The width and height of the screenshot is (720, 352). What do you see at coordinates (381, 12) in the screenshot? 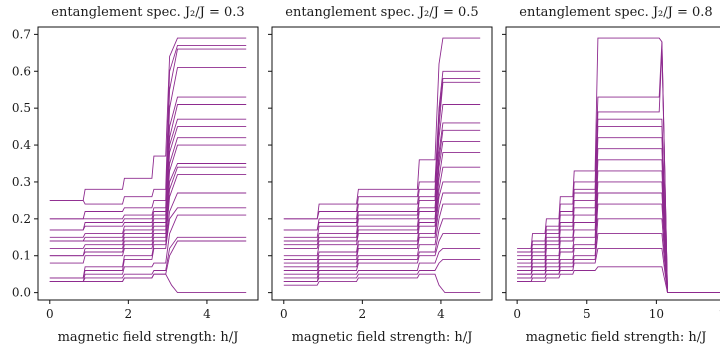
I see `panel-2-title: entanglement spec. J₂/J = 0.5` at bounding box center [381, 12].